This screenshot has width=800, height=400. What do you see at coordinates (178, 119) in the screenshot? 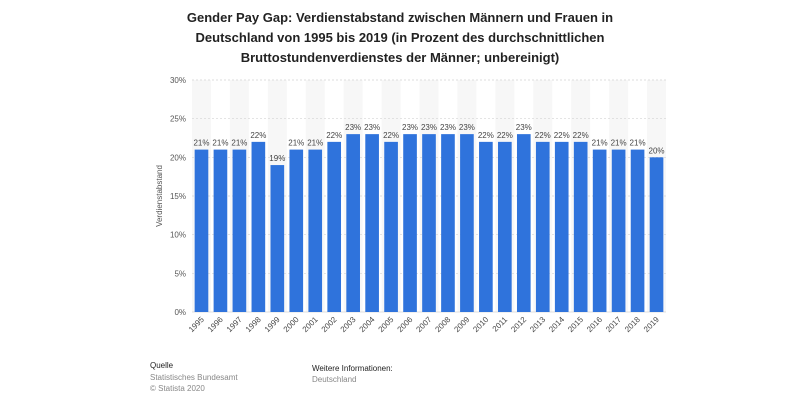
I see `y-tick-label: 25%` at bounding box center [178, 119].